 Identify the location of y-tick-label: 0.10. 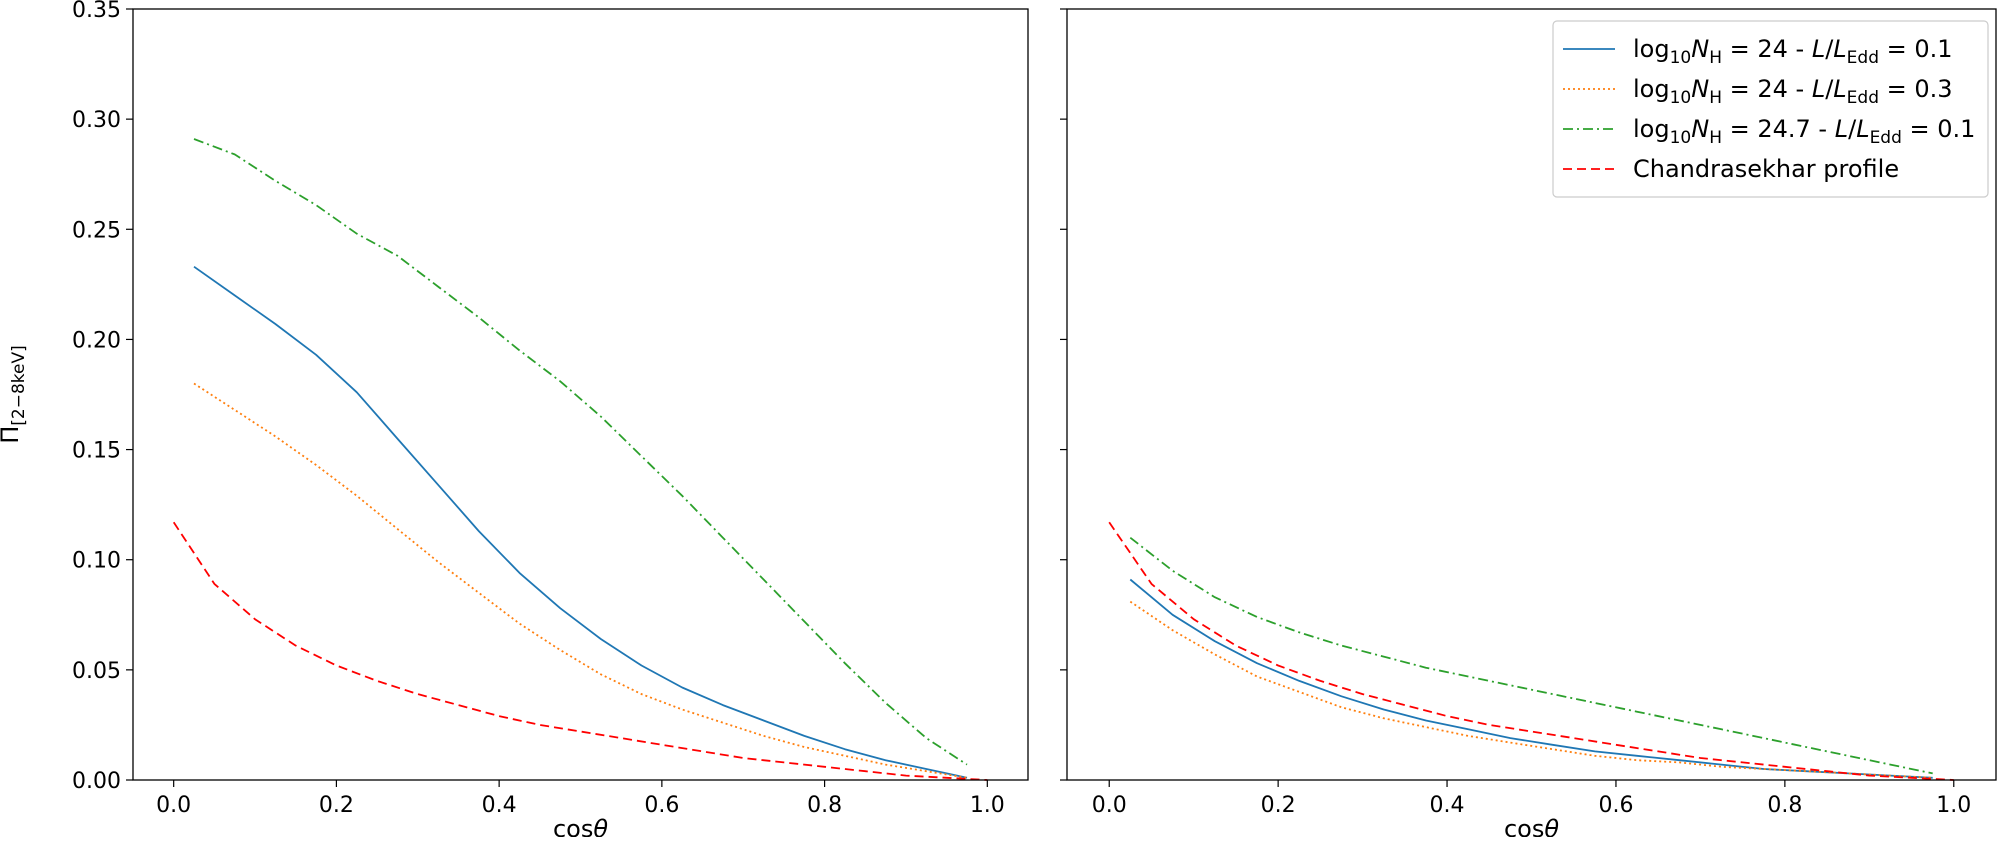
(96, 561).